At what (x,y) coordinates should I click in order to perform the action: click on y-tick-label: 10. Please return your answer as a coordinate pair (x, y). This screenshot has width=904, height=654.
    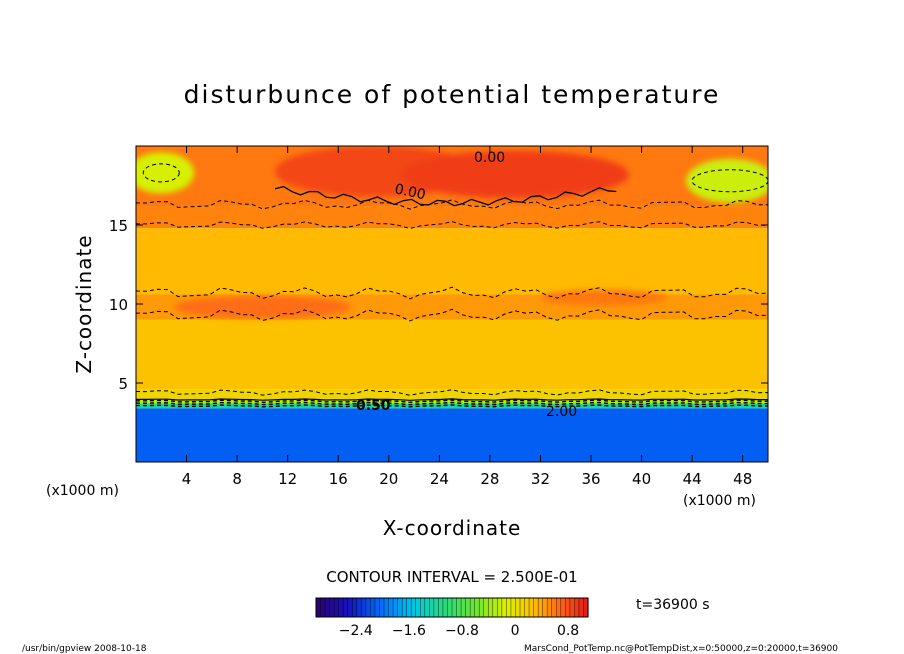
    Looking at the image, I should click on (118, 305).